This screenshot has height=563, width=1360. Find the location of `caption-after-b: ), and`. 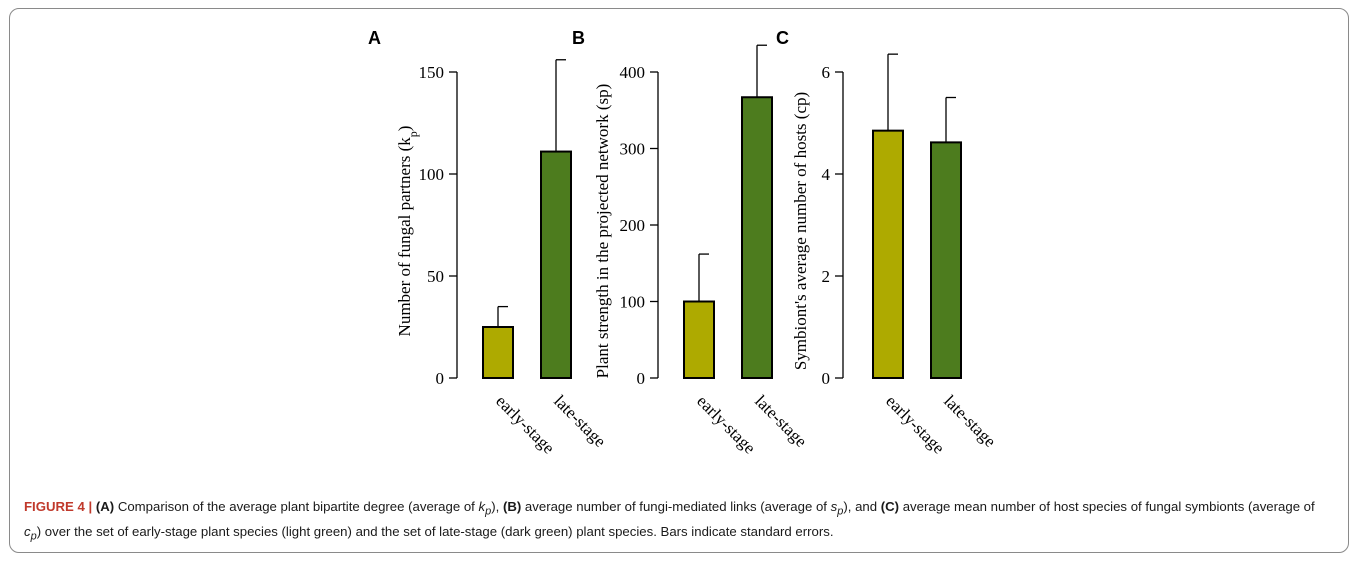

caption-after-b: ), and is located at coordinates (862, 506).